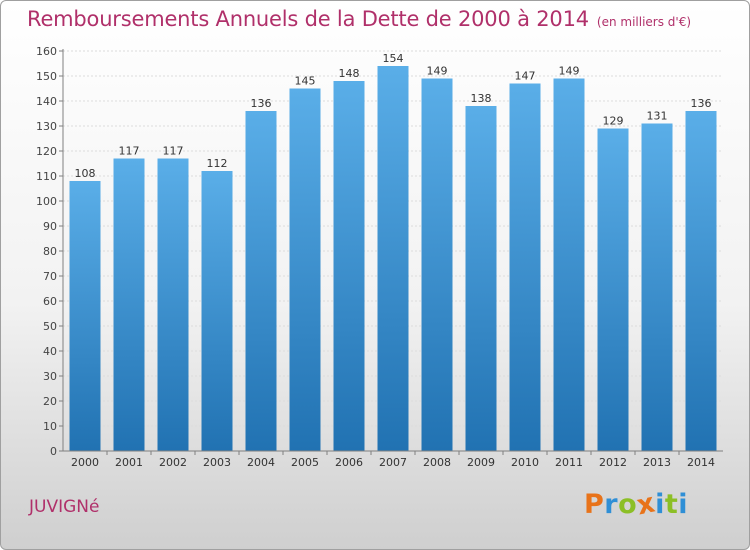 This screenshot has width=750, height=550. What do you see at coordinates (50, 226) in the screenshot?
I see `y-tick-label: 90` at bounding box center [50, 226].